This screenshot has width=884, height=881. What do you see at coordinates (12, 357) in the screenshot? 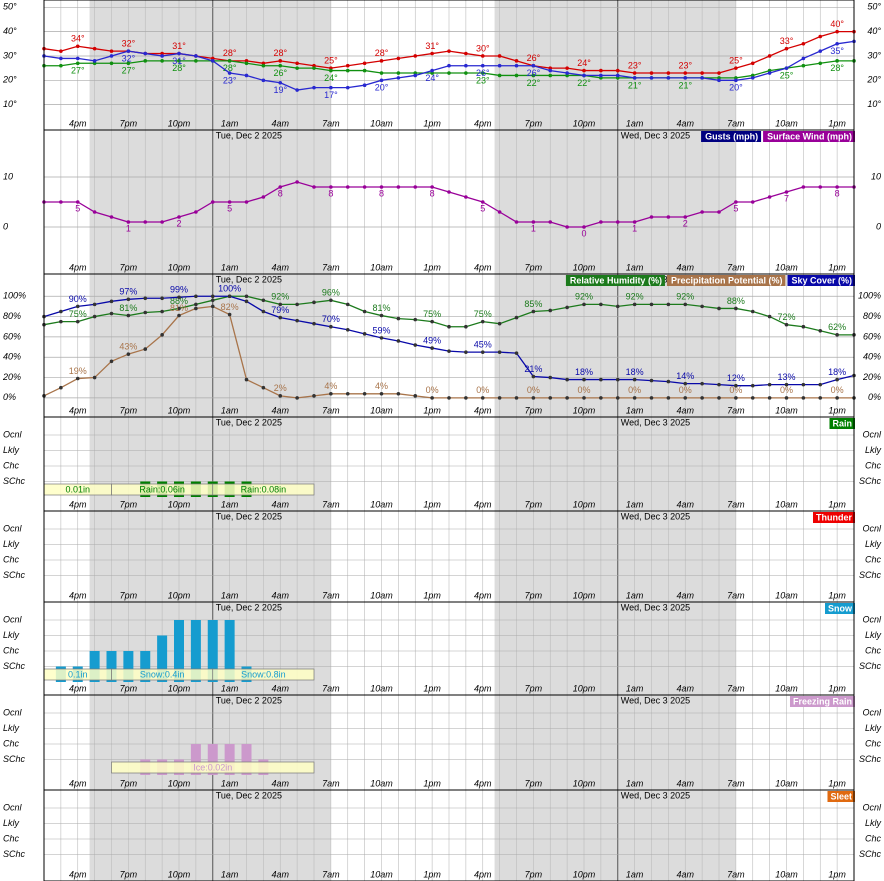
I see `y-tick-label: 40%` at bounding box center [12, 357].